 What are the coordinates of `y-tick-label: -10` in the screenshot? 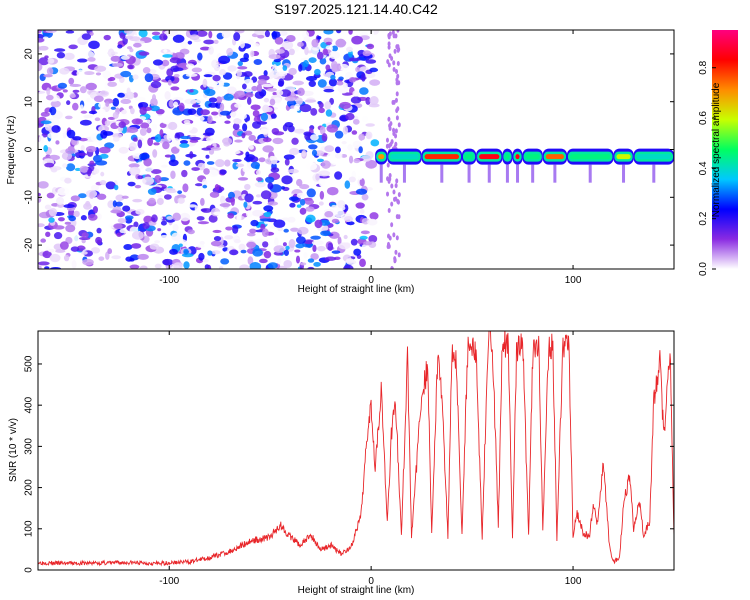 It's located at (29, 197).